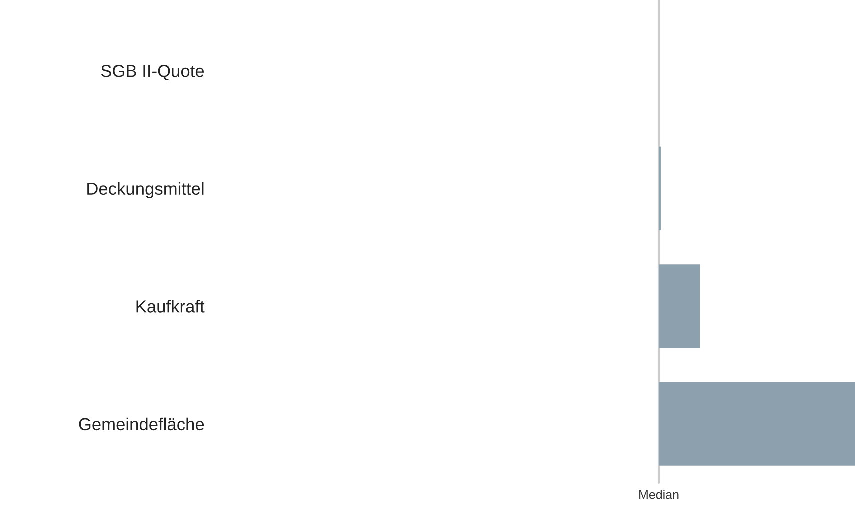 The height and width of the screenshot is (511, 855). I want to click on y-tick-label: Gemeindefläche, so click(141, 424).